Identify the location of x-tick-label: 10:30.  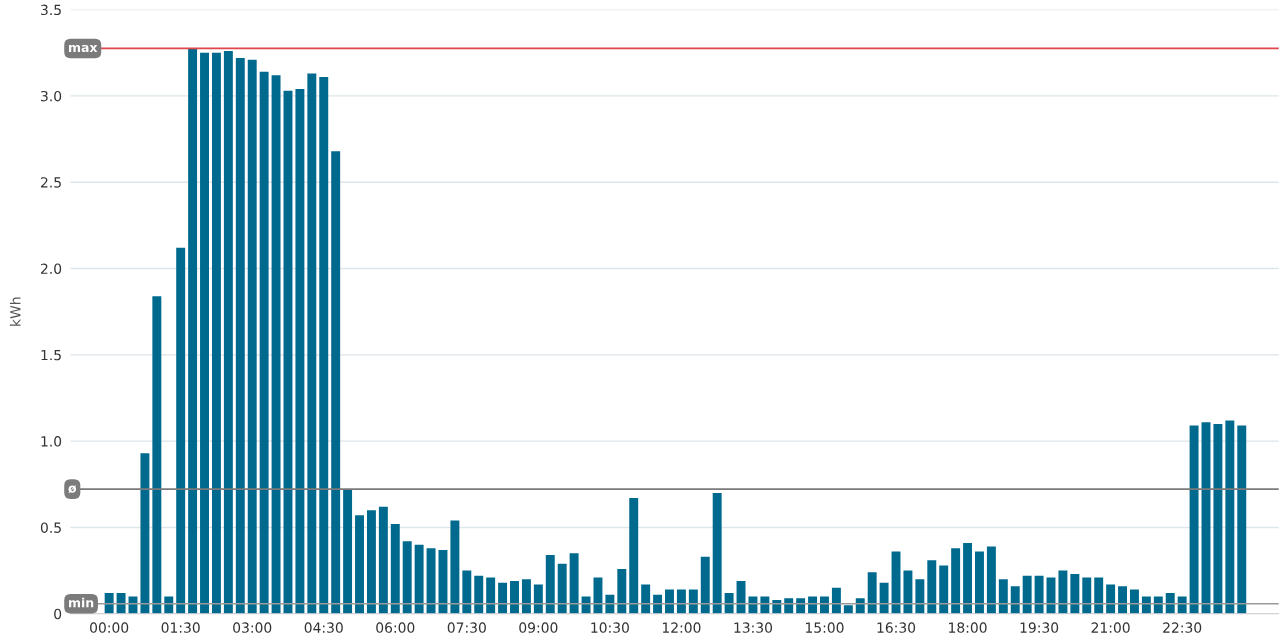
(610, 627).